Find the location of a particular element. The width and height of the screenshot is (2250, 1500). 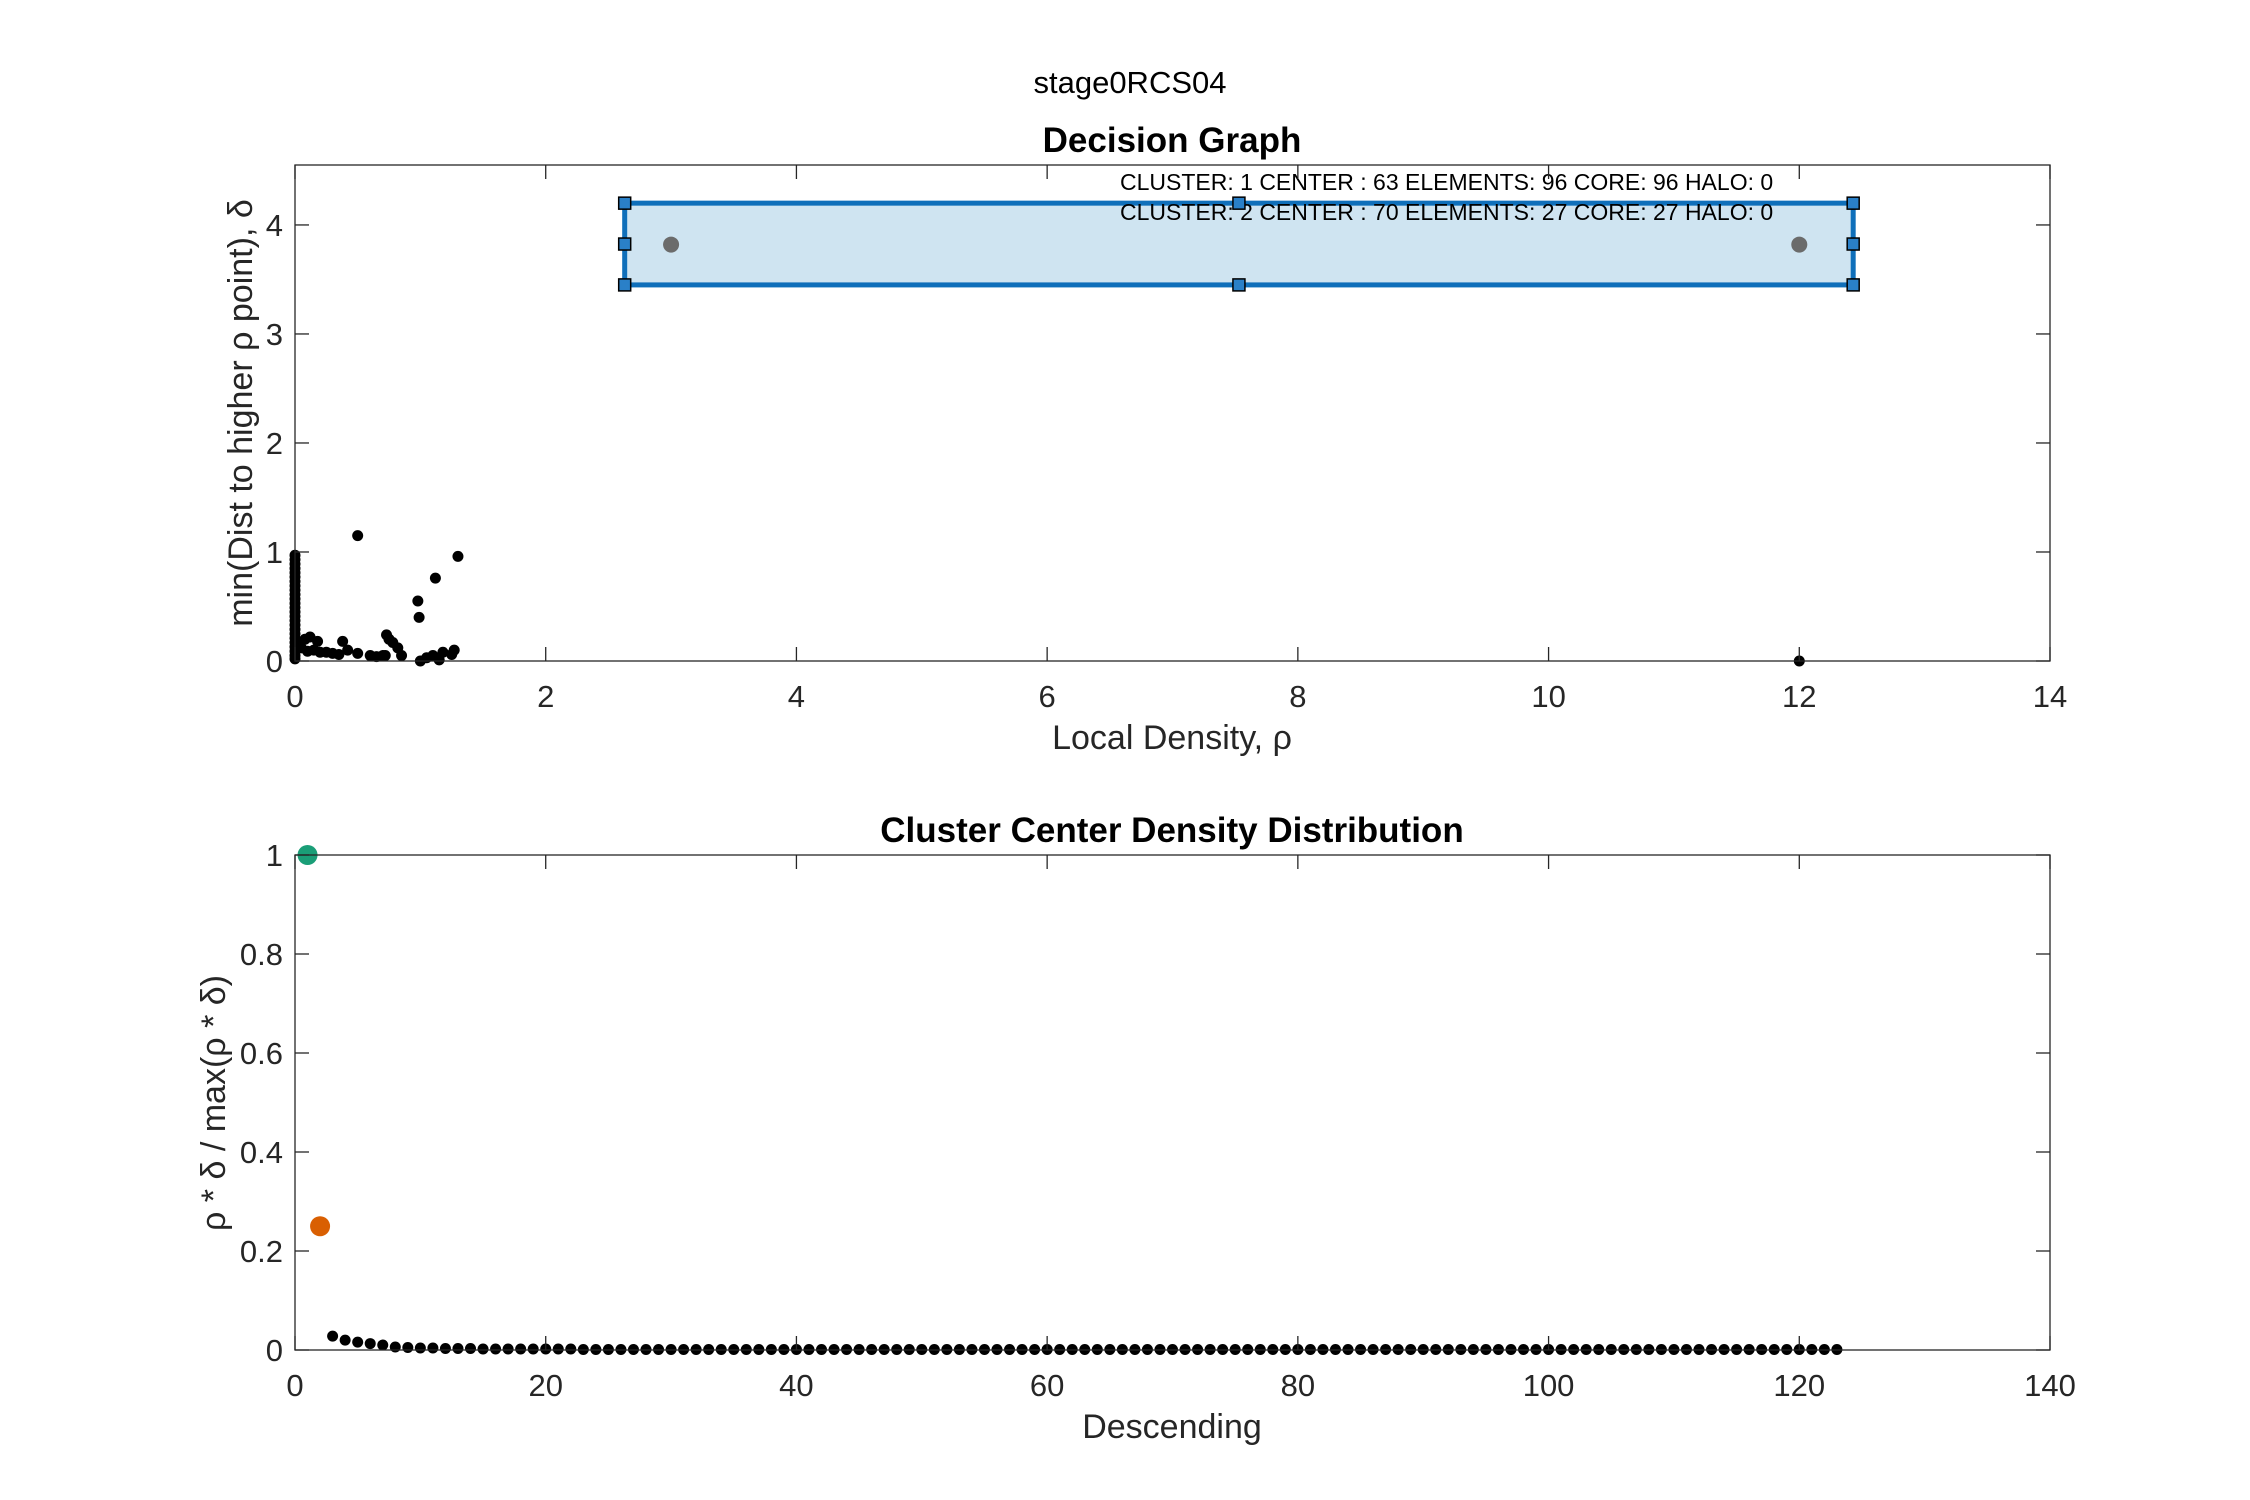

decision-graph-xtick-label: 2 is located at coordinates (545, 696).